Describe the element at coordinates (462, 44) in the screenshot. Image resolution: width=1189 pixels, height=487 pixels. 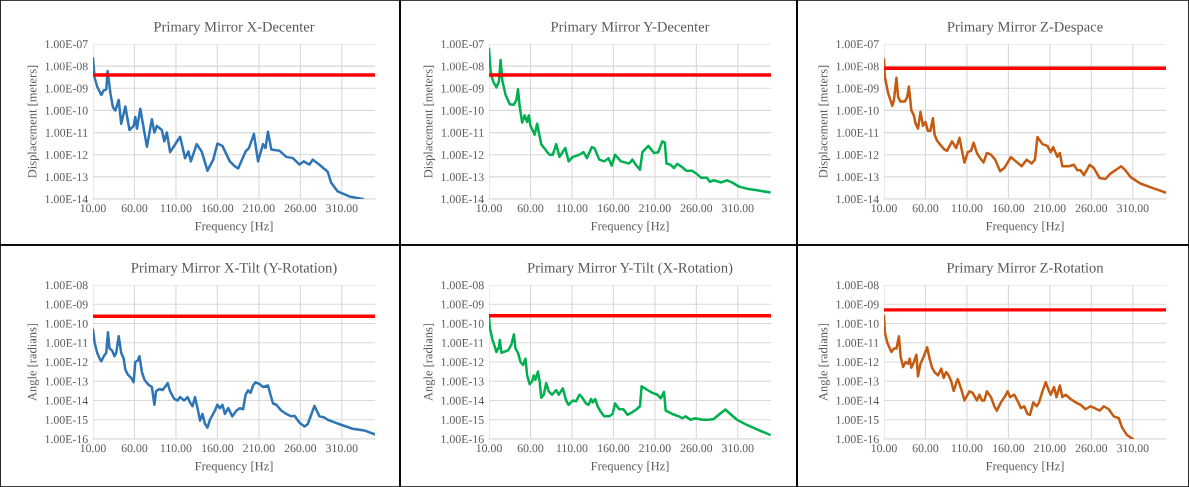
I see `y-tick-label: 1.00E-07` at that location.